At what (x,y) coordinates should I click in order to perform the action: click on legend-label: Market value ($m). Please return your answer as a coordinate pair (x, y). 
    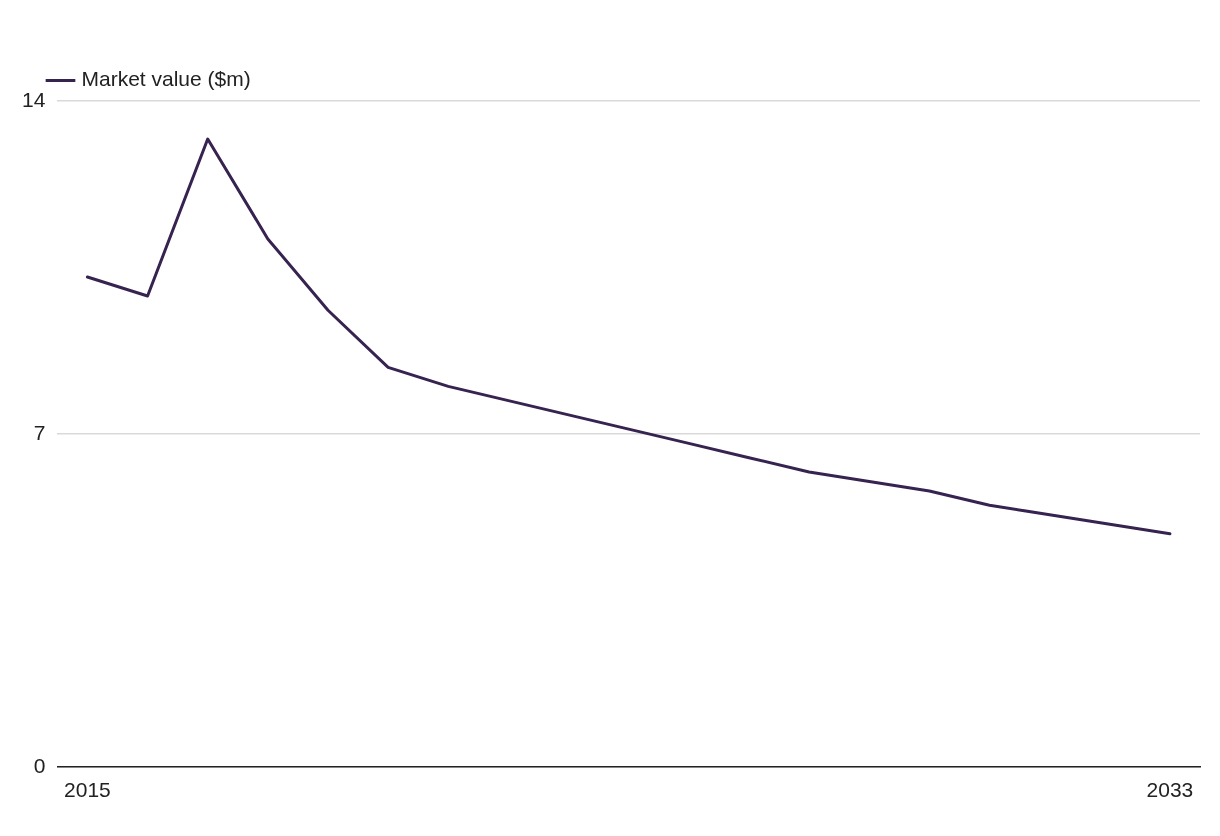
    Looking at the image, I should click on (166, 79).